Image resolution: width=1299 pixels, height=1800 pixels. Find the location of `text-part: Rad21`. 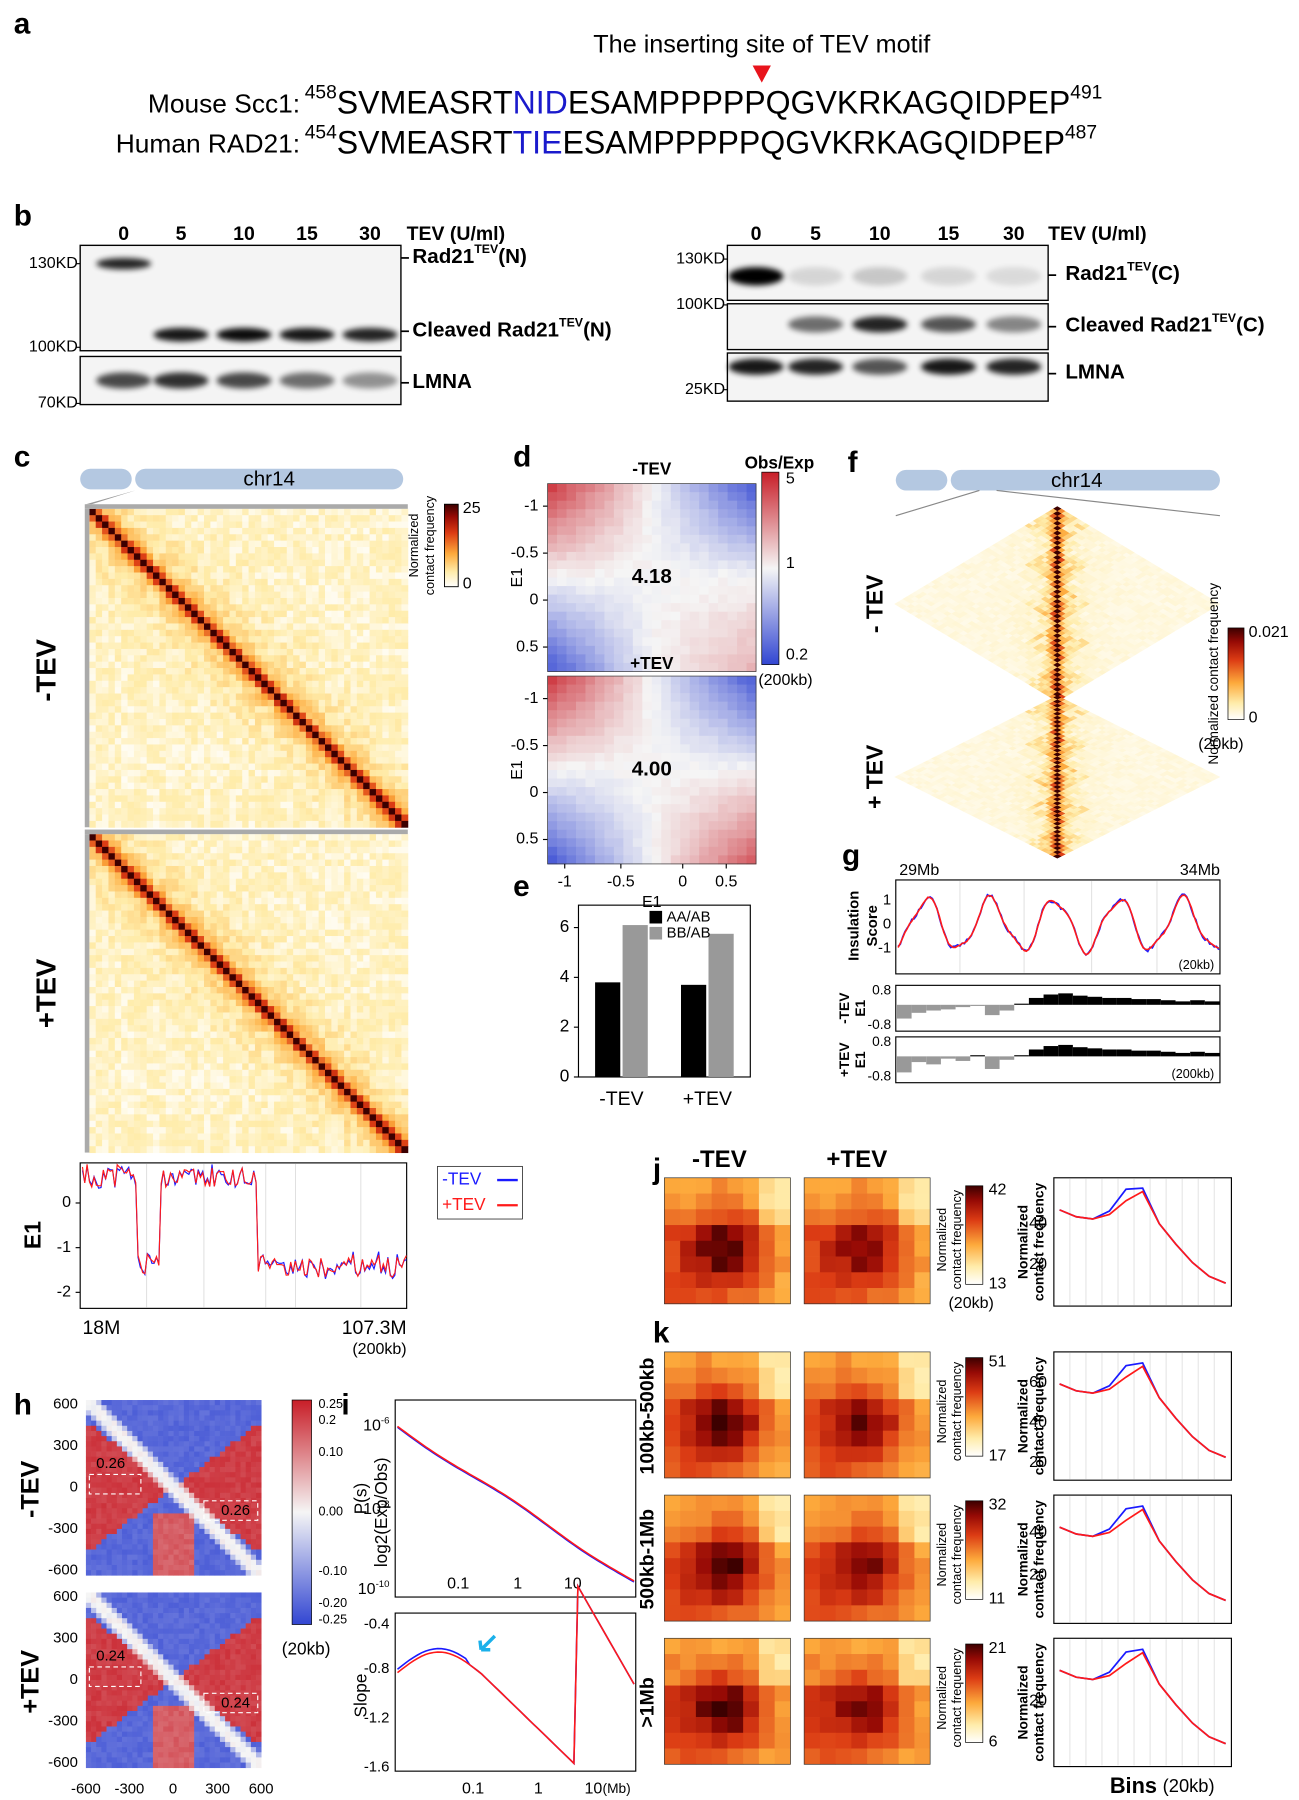

text-part: Rad21 is located at coordinates (1096, 274).